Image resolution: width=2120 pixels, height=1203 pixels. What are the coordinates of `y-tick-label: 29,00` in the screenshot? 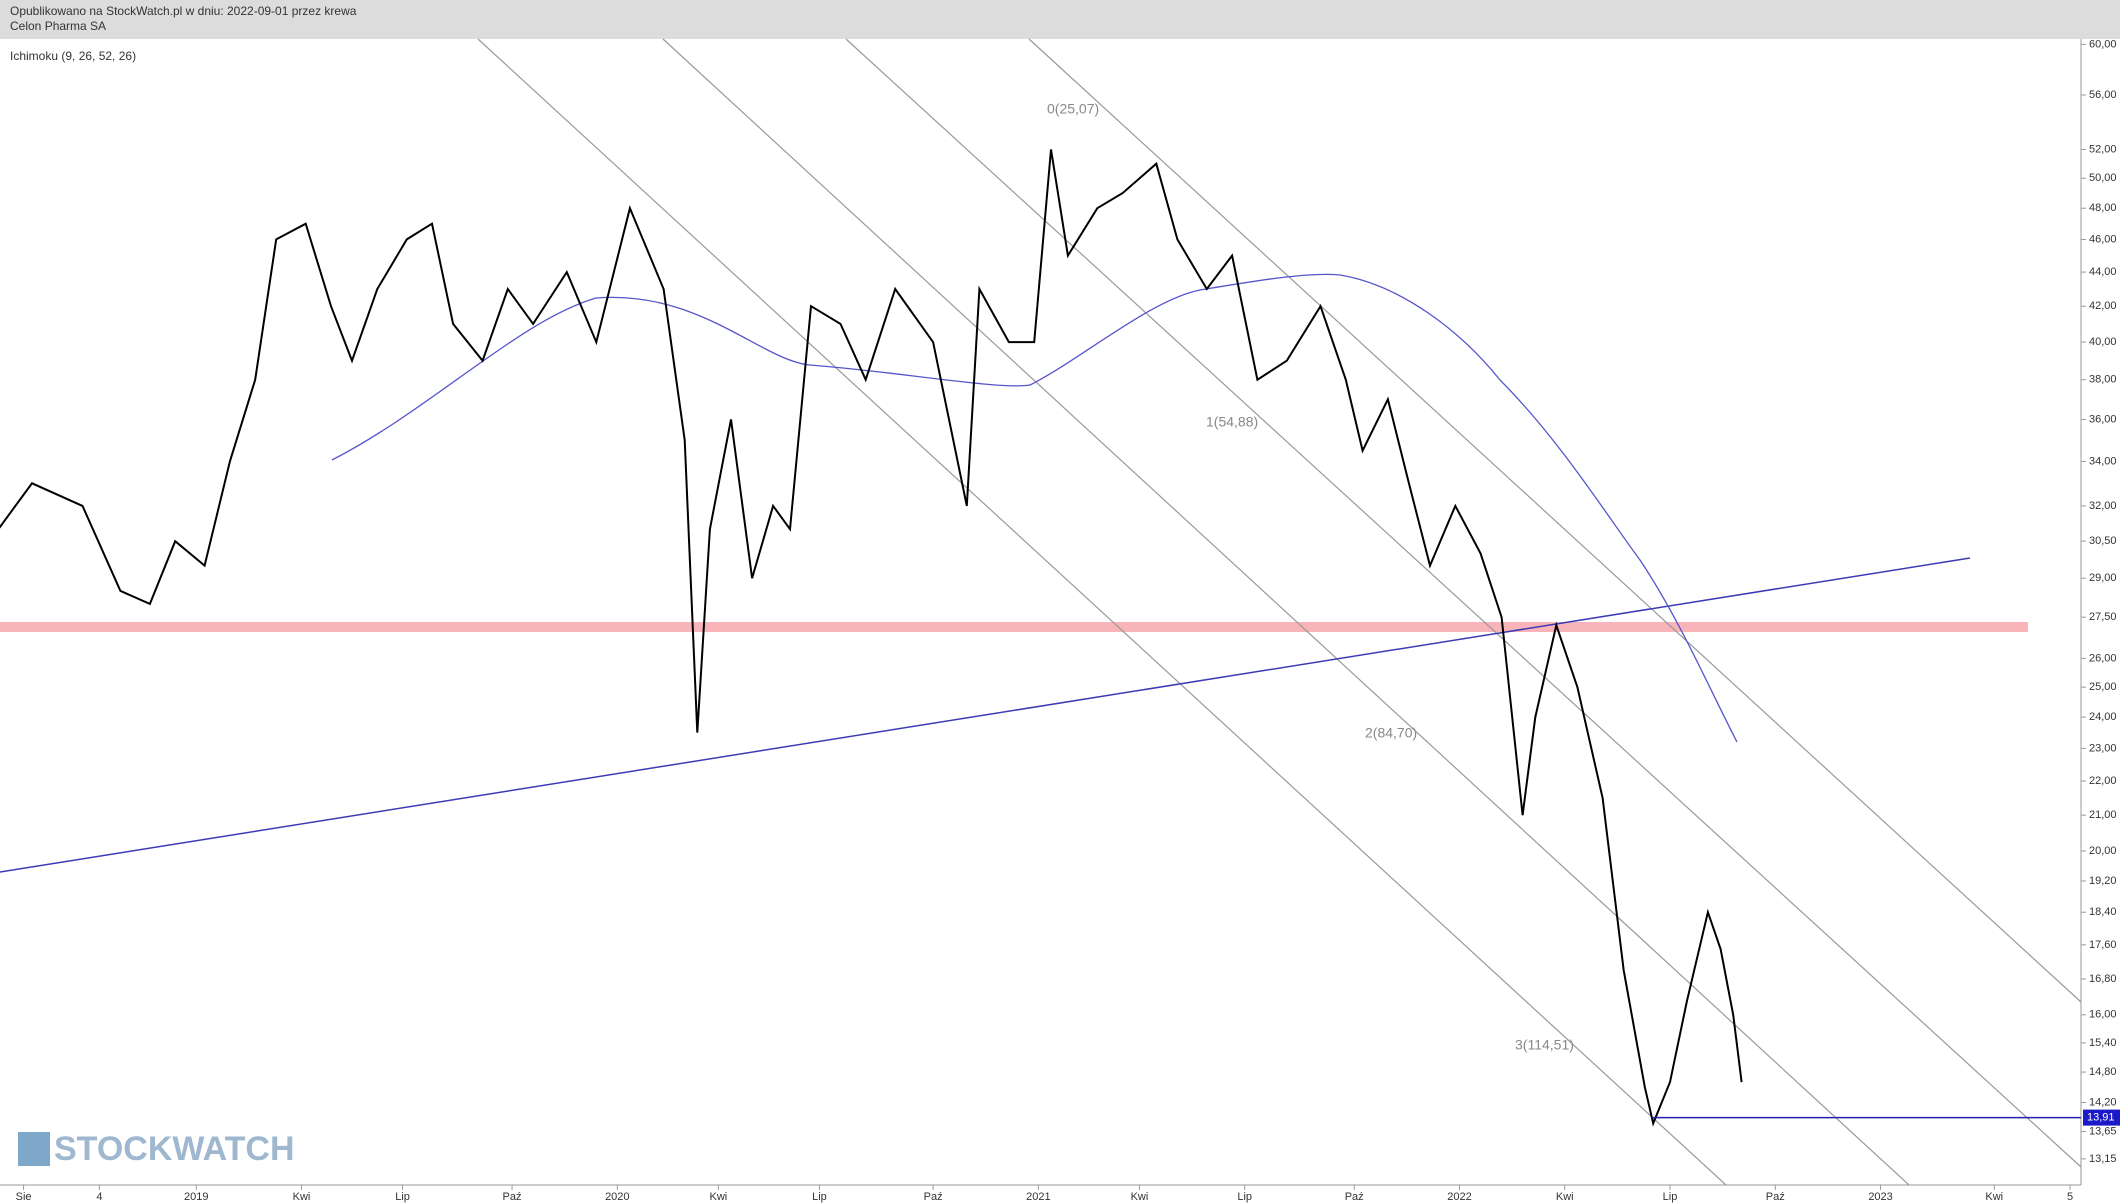 It's located at (2103, 578).